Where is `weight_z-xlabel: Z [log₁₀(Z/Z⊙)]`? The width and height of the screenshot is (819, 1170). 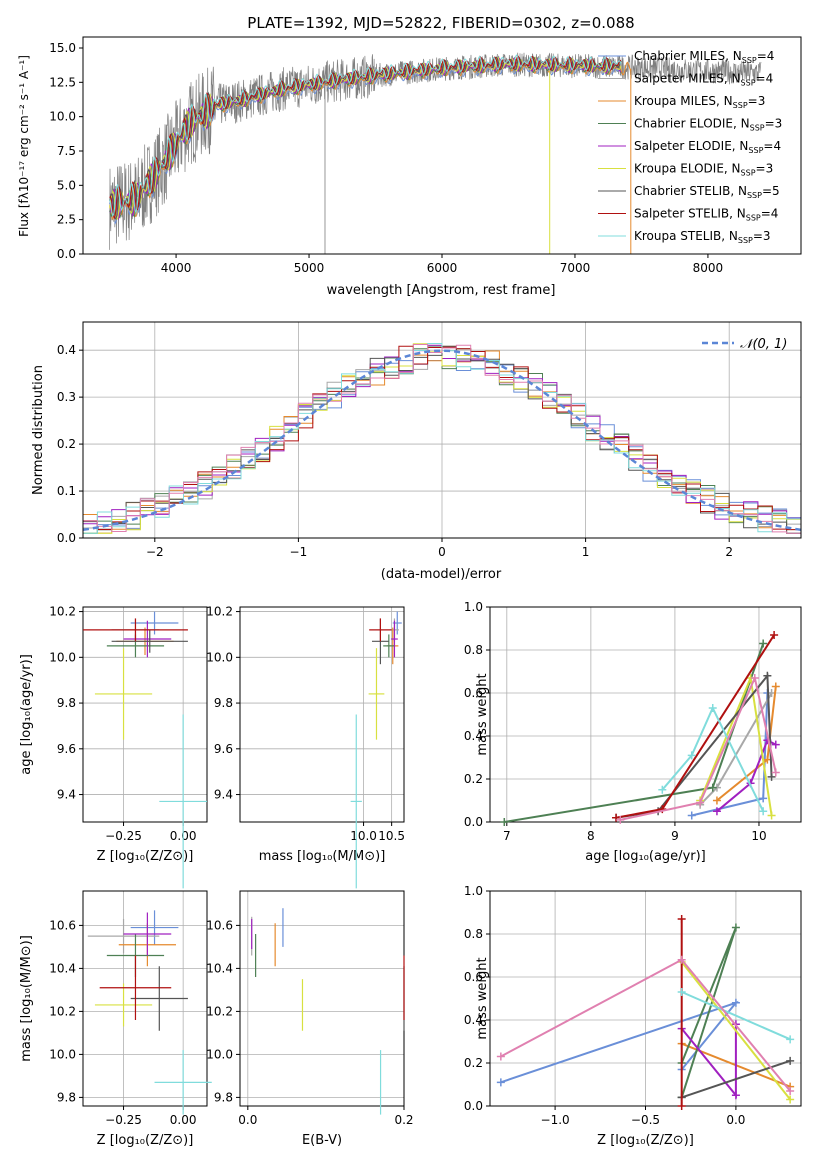 weight_z-xlabel: Z [log₁₀(Z/Z⊙)] is located at coordinates (645, 1140).